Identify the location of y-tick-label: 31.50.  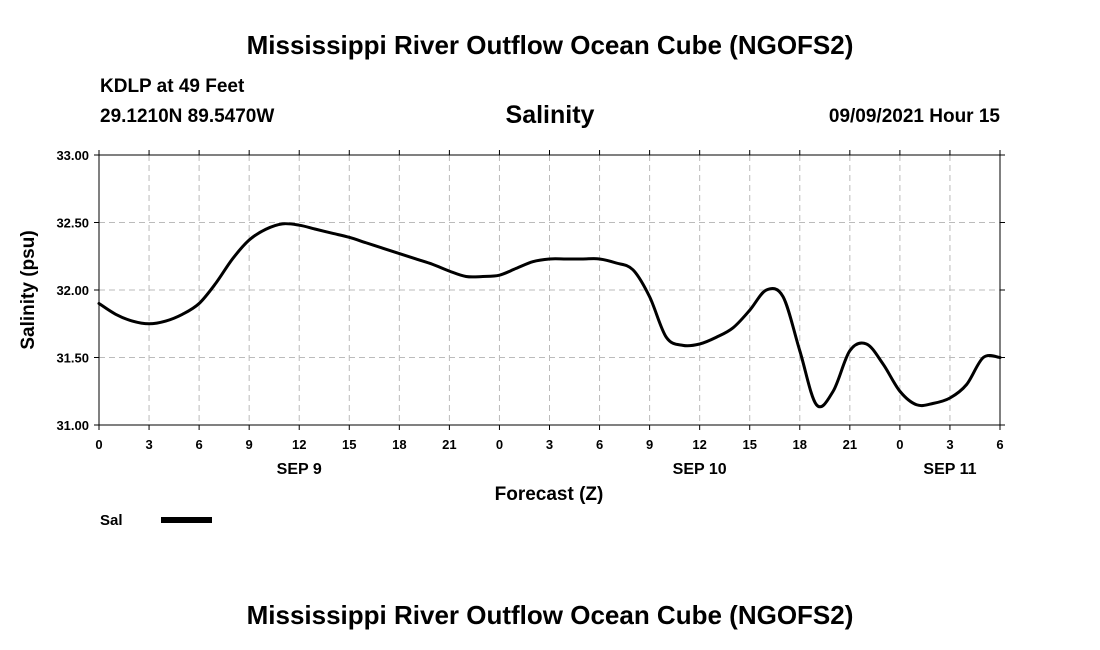
(72, 358).